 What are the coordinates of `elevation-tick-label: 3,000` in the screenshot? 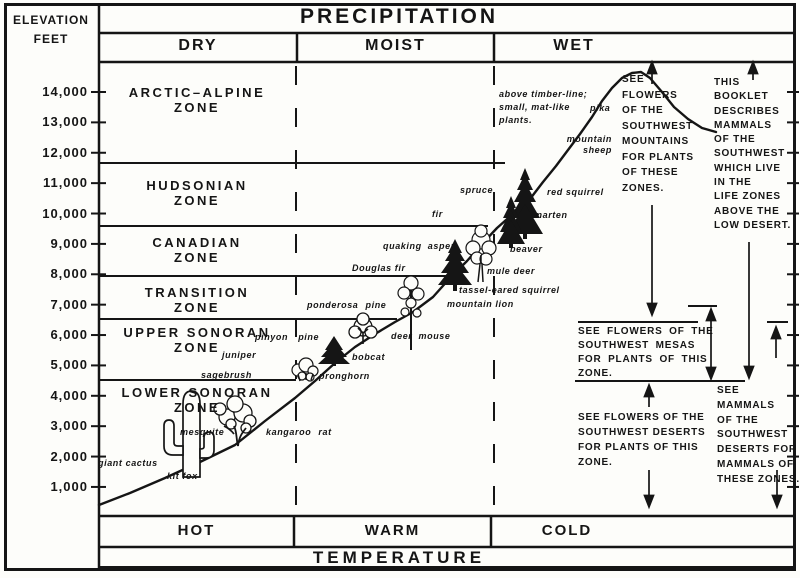 It's located at (69, 426).